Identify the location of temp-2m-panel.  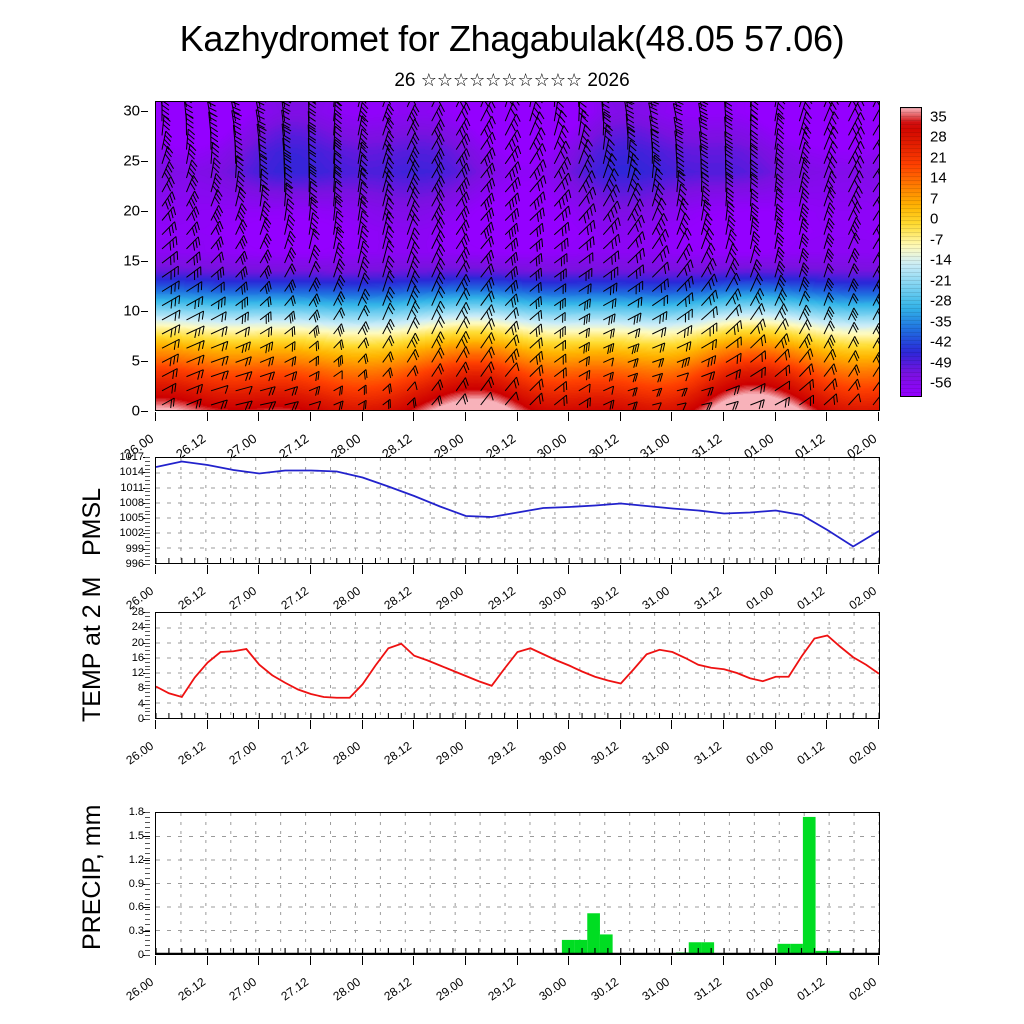
(517, 665).